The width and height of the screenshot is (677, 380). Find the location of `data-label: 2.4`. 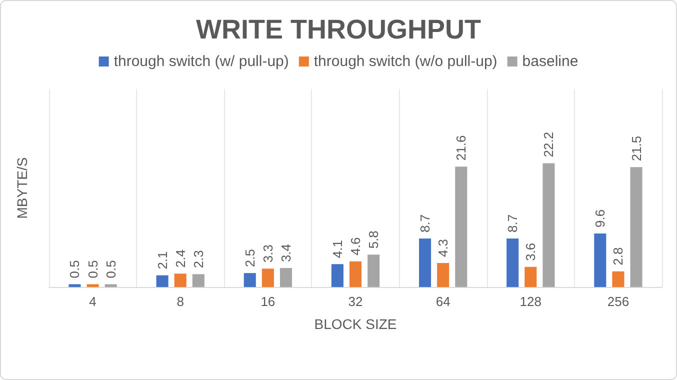

data-label: 2.4 is located at coordinates (180, 259).